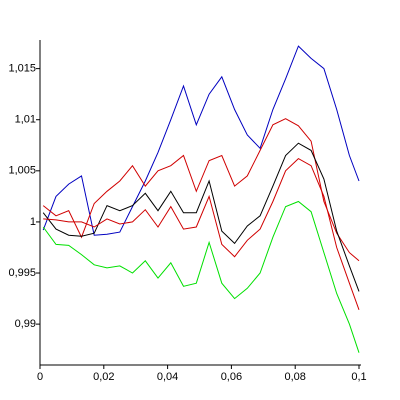 The image size is (400, 400). I want to click on y-tick-label: 1,015, so click(22, 69).